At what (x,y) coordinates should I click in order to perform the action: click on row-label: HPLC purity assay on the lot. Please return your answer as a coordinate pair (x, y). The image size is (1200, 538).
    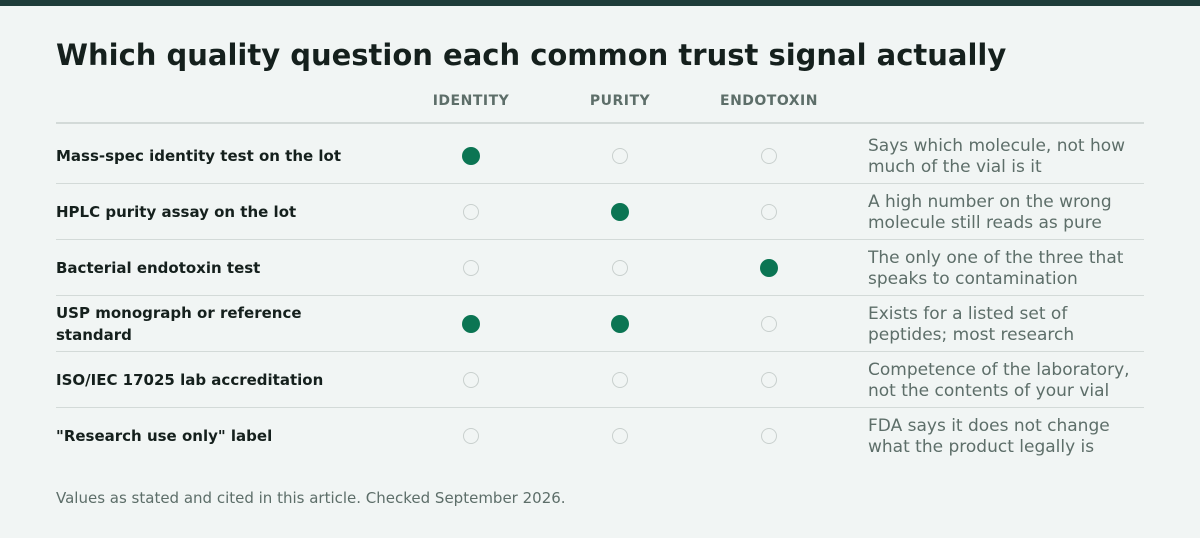
    Looking at the image, I should click on (176, 212).